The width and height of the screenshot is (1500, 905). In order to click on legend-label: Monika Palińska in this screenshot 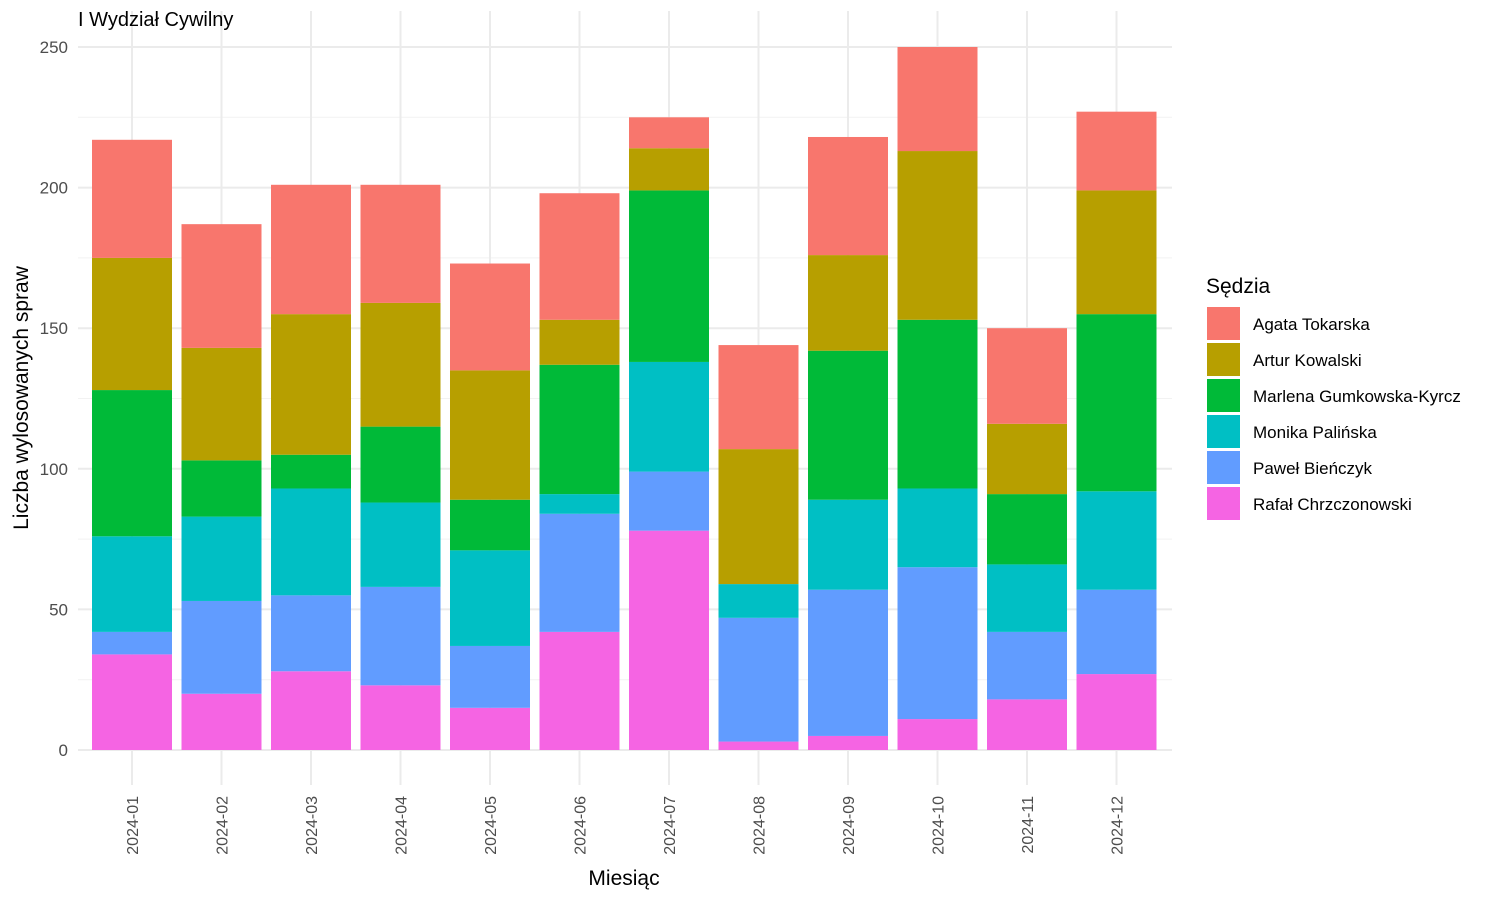, I will do `click(1315, 432)`.